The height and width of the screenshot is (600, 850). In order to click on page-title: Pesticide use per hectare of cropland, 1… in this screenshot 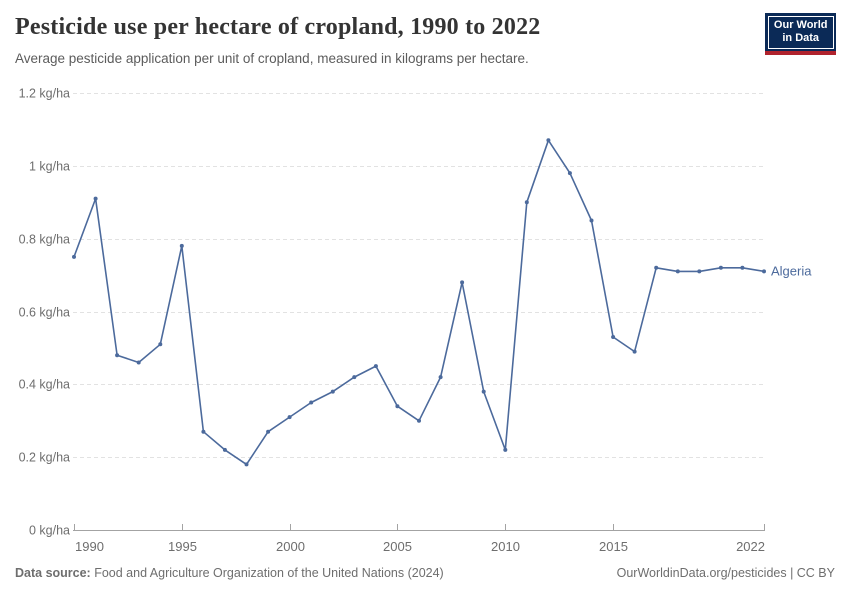, I will do `click(278, 27)`.